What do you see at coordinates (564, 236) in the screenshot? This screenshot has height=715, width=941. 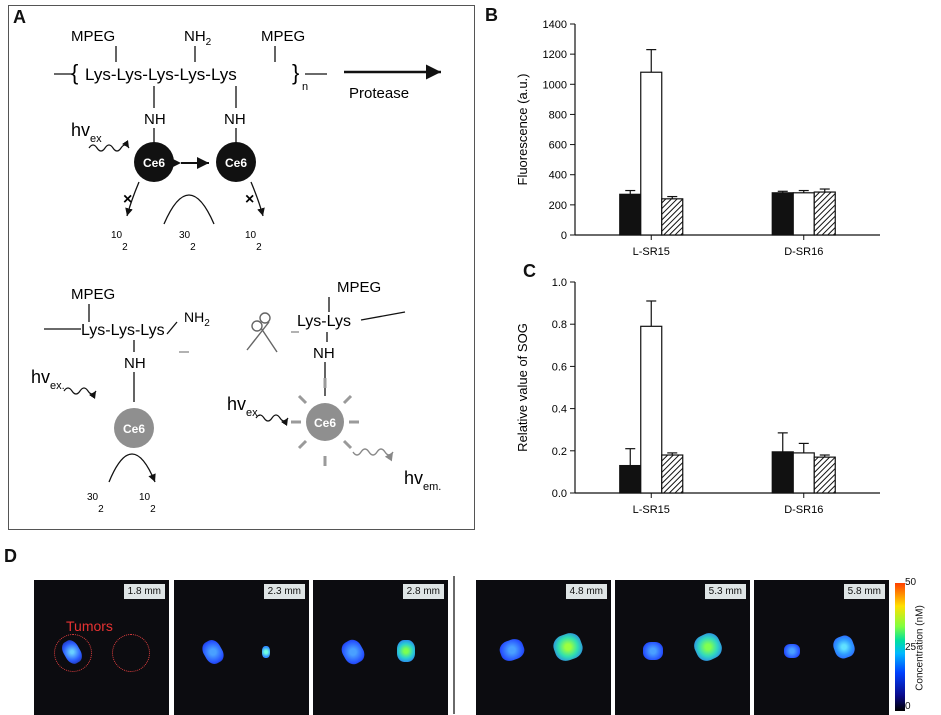 I see `y-tick-label: 0` at bounding box center [564, 236].